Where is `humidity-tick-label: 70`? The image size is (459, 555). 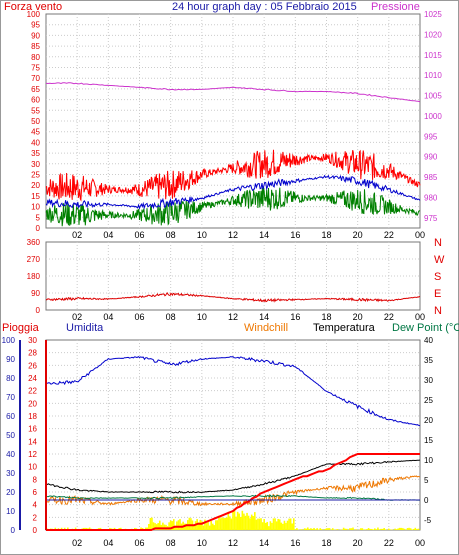
humidity-tick-label: 70 is located at coordinates (10, 397).